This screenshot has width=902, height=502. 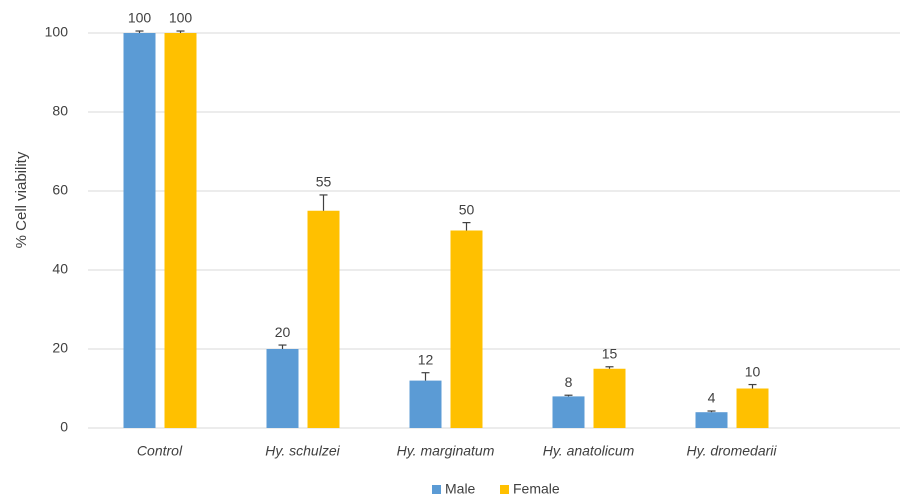 I want to click on x-tick-label: Hy. marginatum, so click(x=446, y=451).